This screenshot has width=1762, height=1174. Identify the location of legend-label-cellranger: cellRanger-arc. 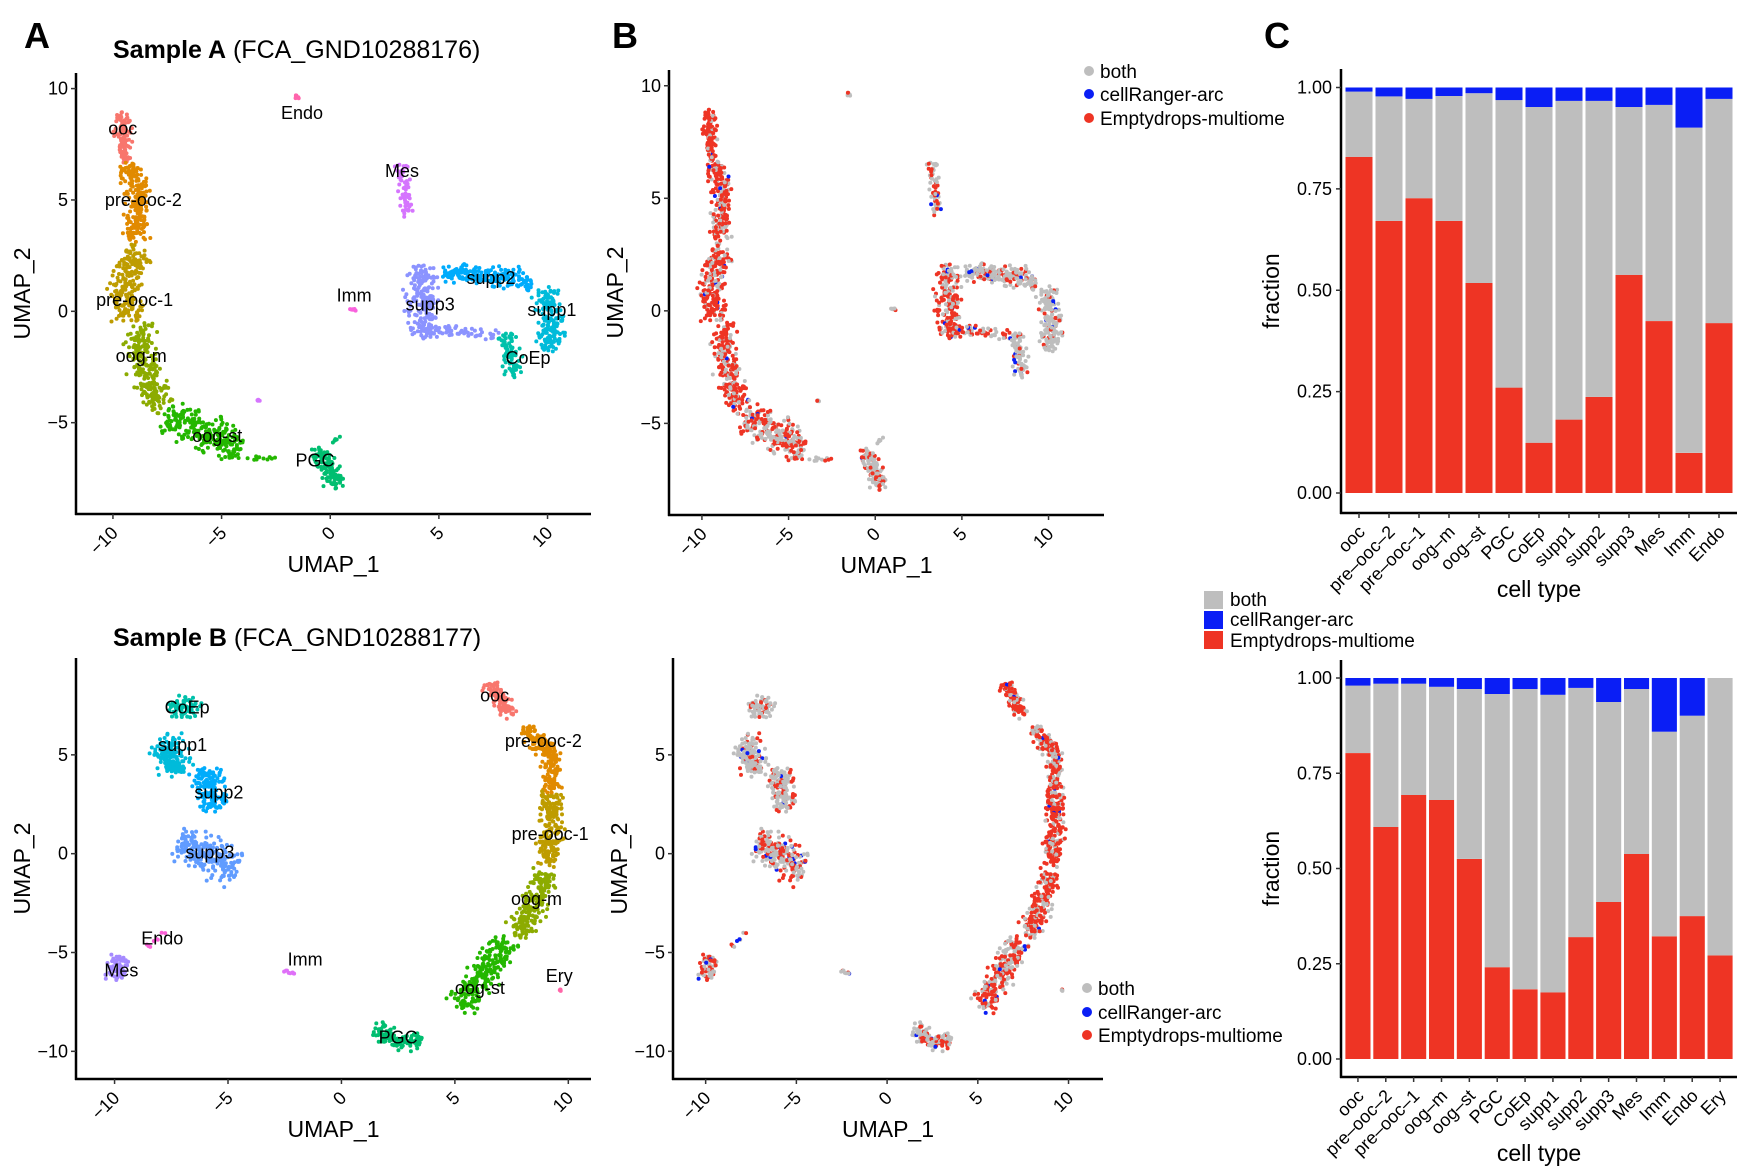
(1162, 95).